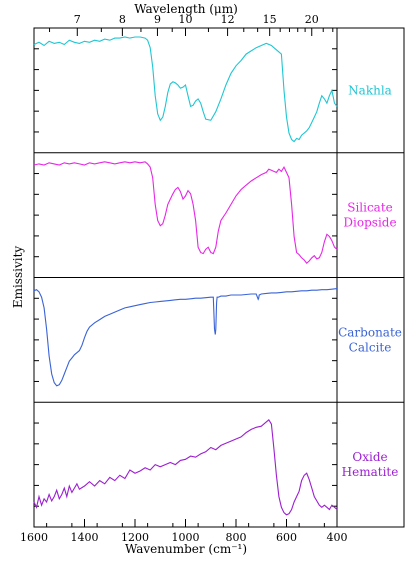  What do you see at coordinates (270, 19) in the screenshot?
I see `top-tick-label: 15` at bounding box center [270, 19].